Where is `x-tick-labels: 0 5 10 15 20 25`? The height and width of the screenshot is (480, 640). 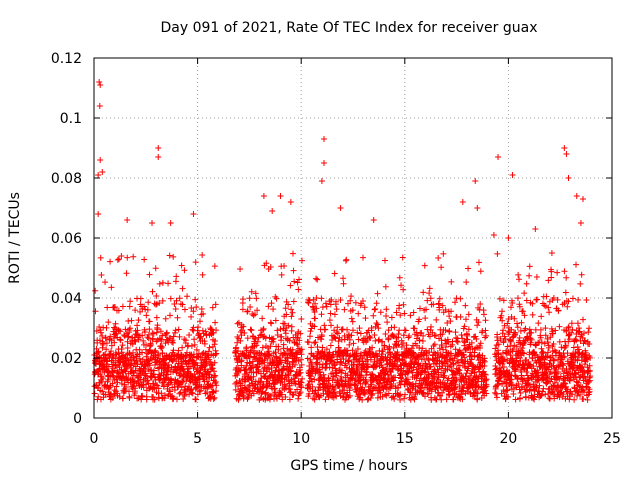
x-tick-labels: 0 5 10 15 20 25 is located at coordinates (355, 439).